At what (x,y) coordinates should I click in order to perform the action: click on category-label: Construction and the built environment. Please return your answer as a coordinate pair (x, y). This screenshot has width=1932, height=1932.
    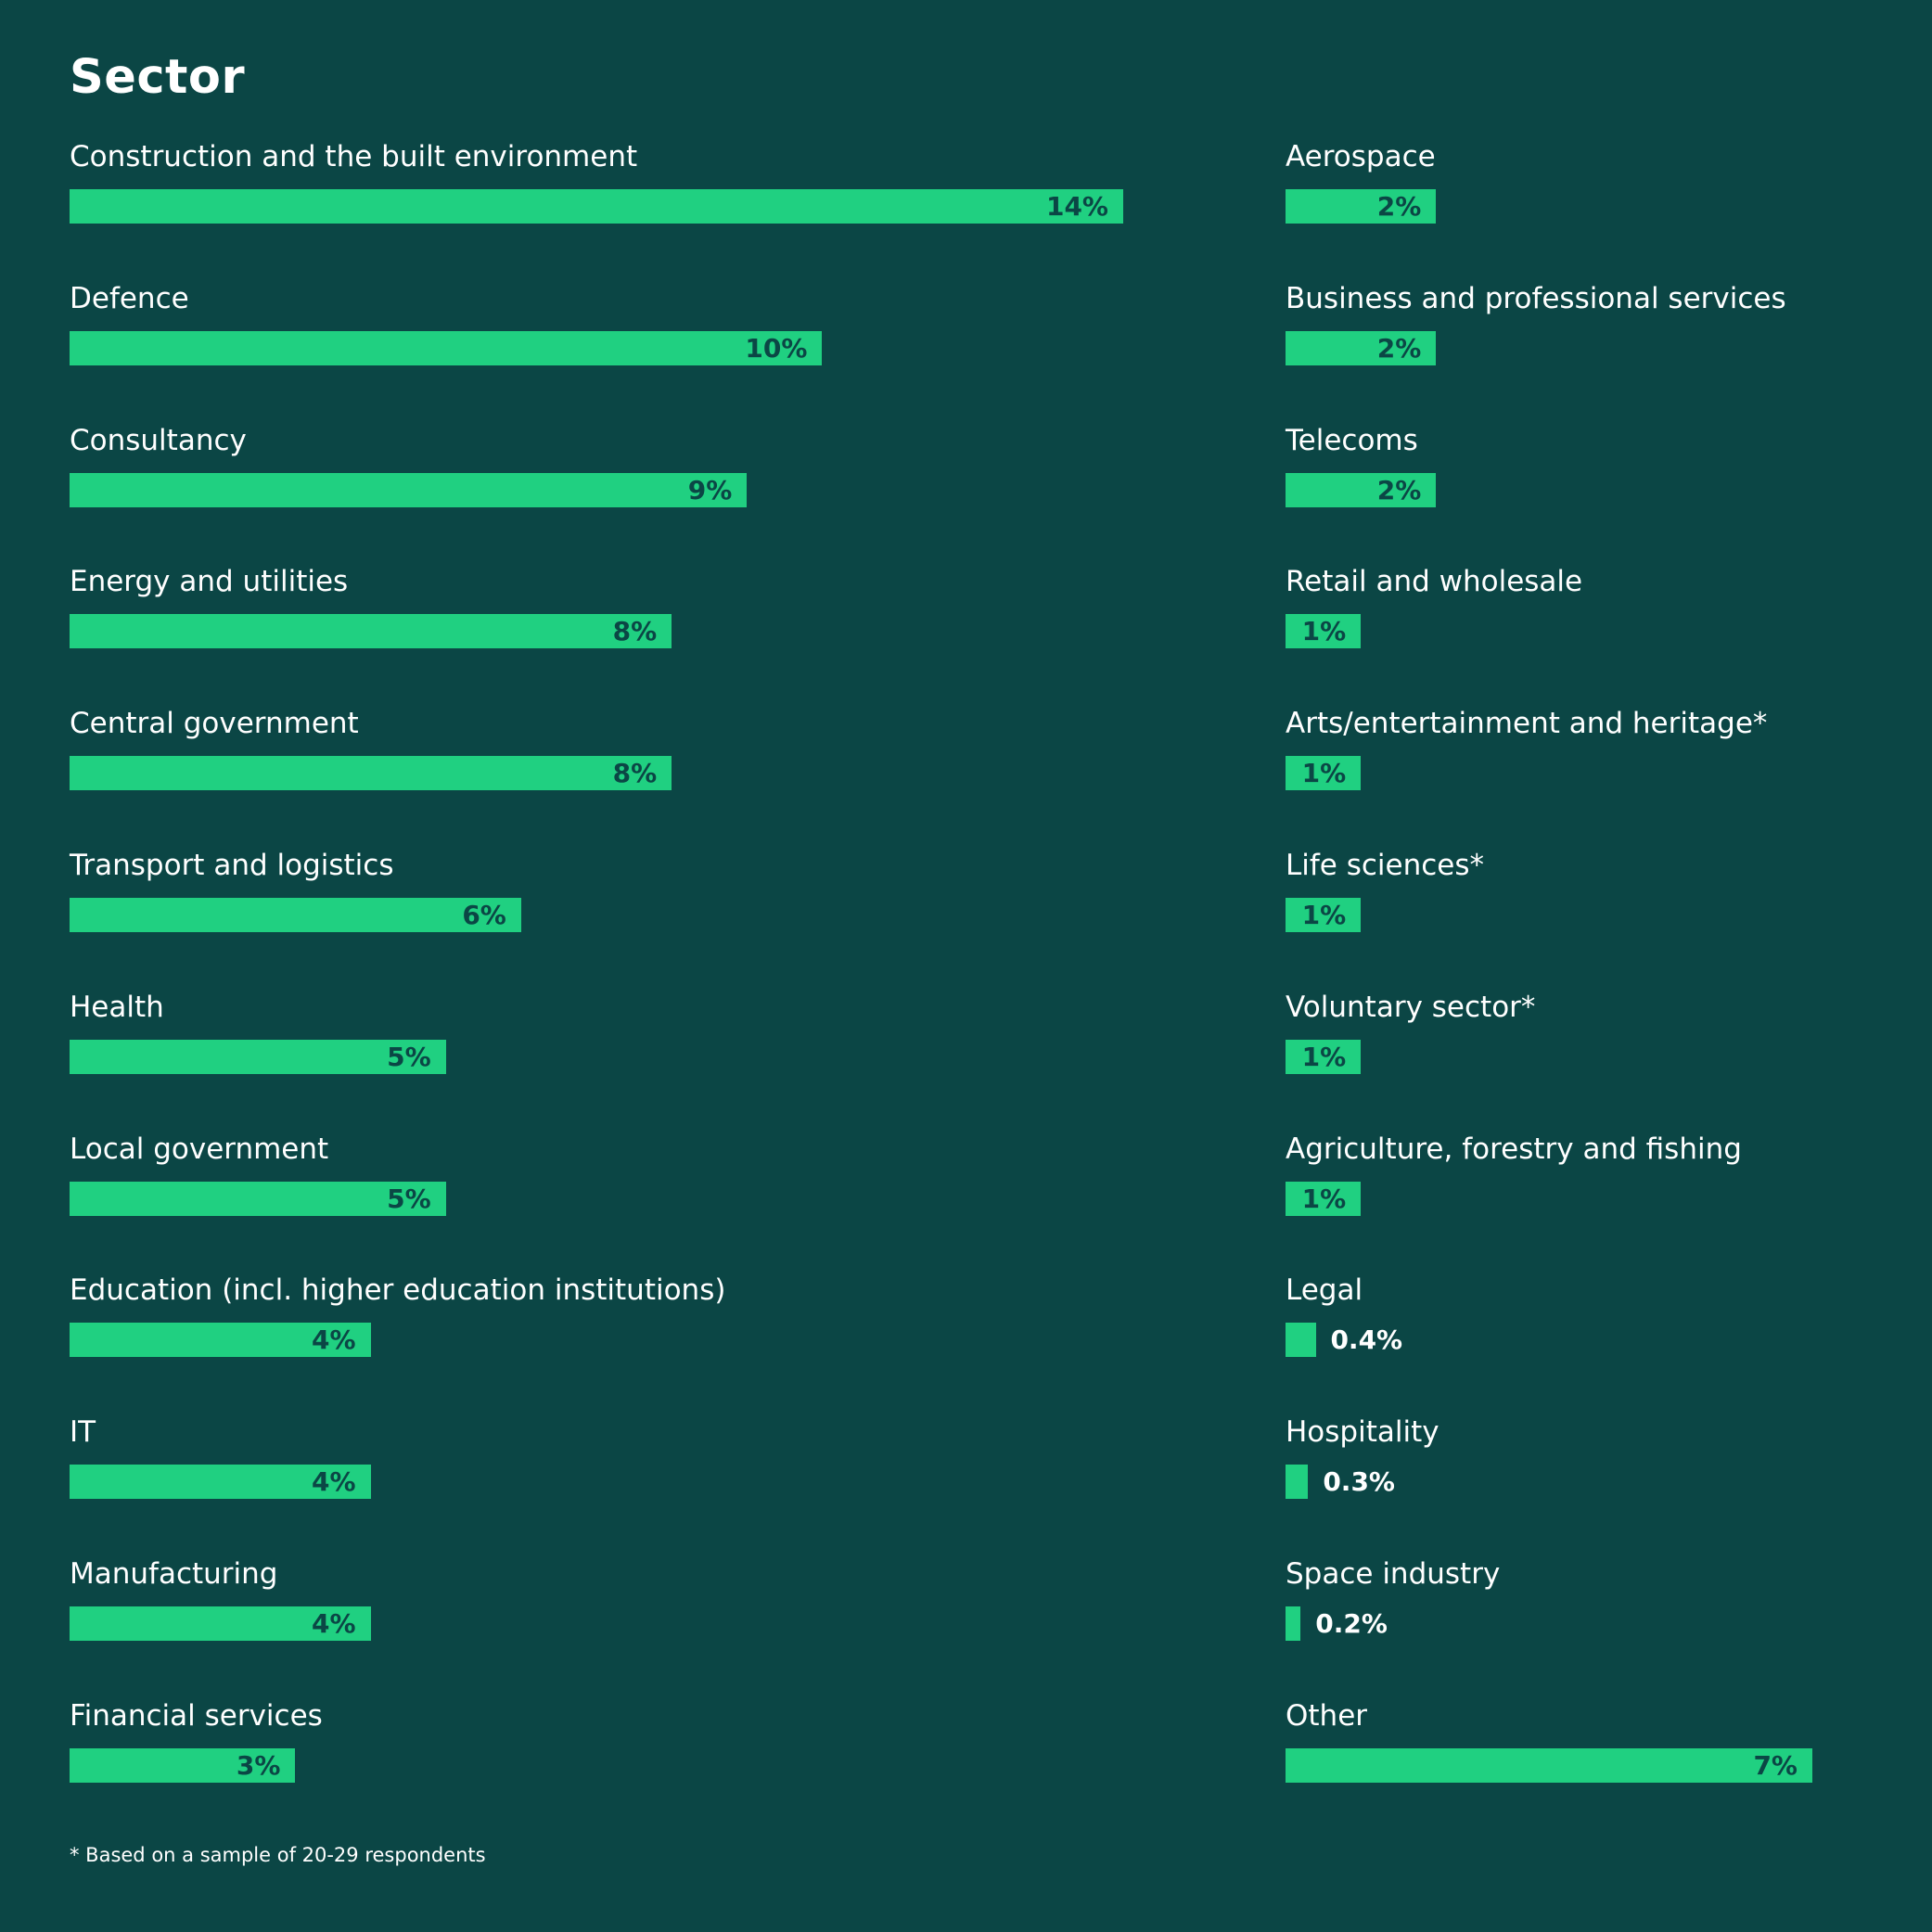
    Looking at the image, I should click on (354, 156).